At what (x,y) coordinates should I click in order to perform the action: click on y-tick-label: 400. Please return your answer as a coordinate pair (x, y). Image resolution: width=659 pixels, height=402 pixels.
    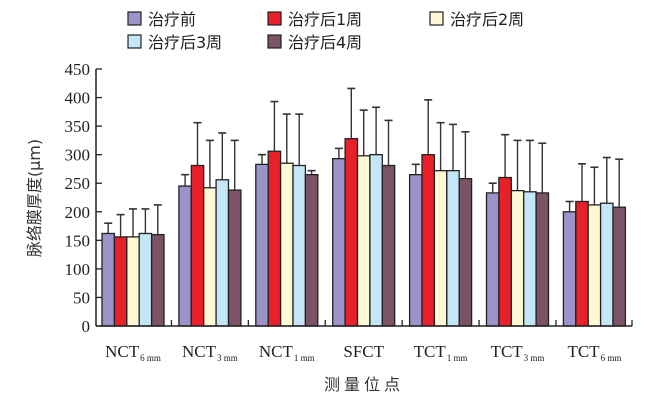
    Looking at the image, I should click on (78, 98).